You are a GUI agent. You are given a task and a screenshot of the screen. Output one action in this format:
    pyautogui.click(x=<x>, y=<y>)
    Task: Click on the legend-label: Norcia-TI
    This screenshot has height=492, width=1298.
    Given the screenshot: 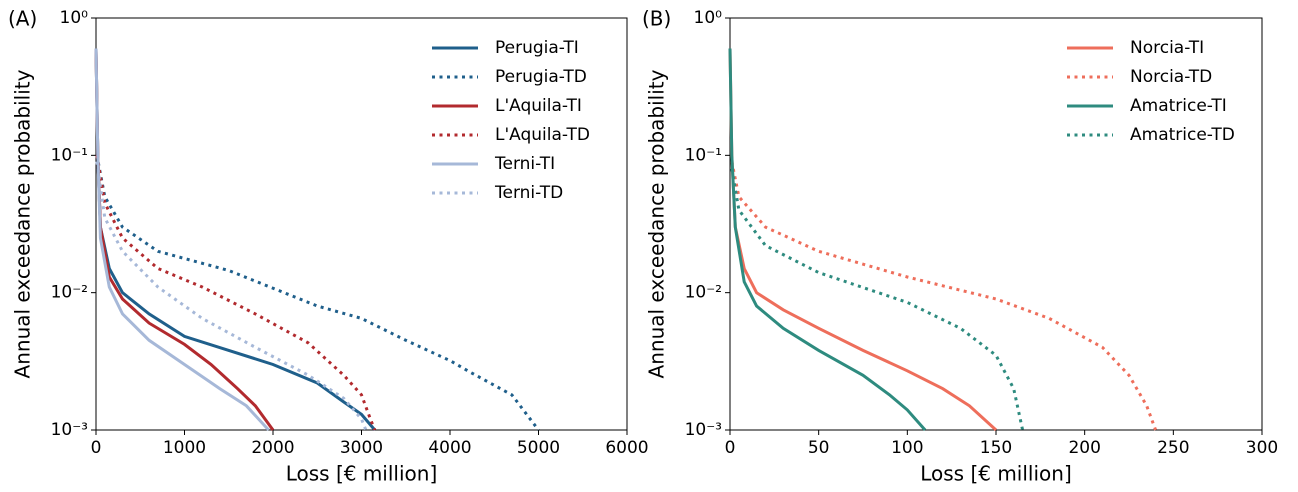 What is the action you would take?
    pyautogui.click(x=1167, y=48)
    